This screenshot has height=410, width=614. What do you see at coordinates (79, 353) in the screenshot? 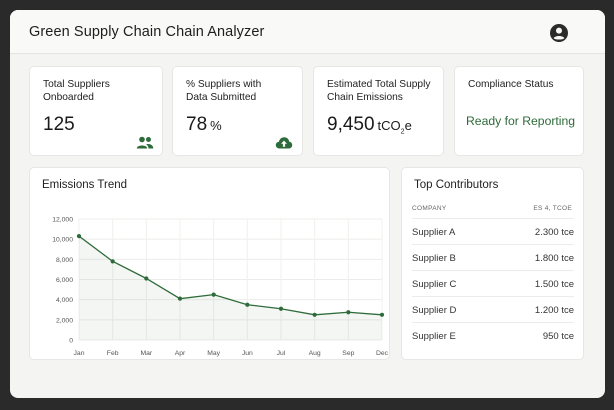
I see `x-tick-label: Jan` at bounding box center [79, 353].